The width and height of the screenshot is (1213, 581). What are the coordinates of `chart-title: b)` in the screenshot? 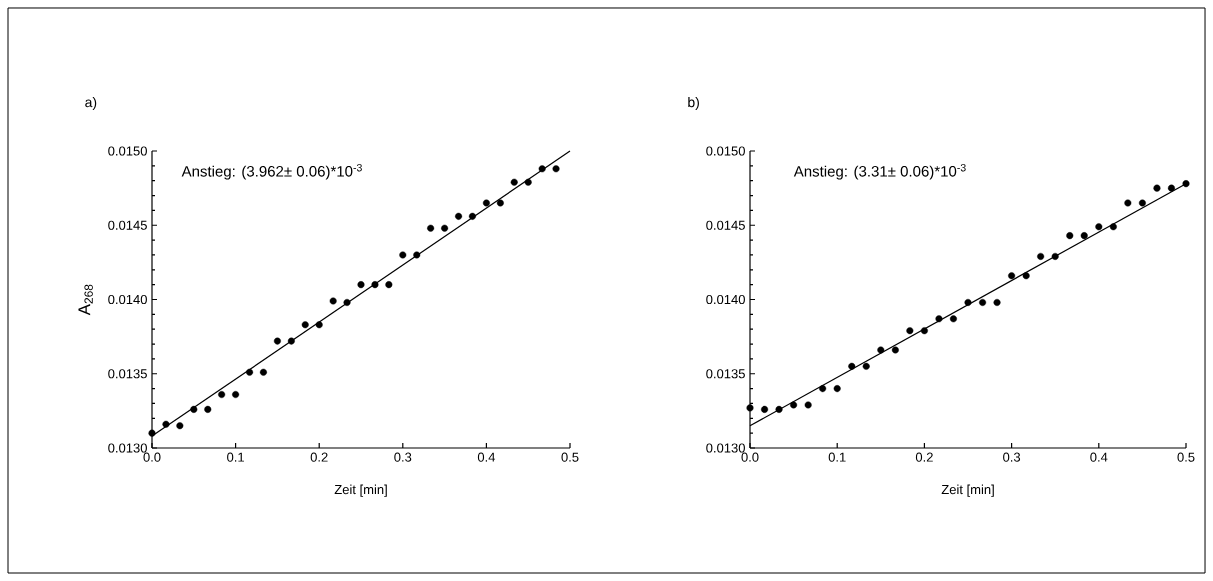 It's located at (693, 103).